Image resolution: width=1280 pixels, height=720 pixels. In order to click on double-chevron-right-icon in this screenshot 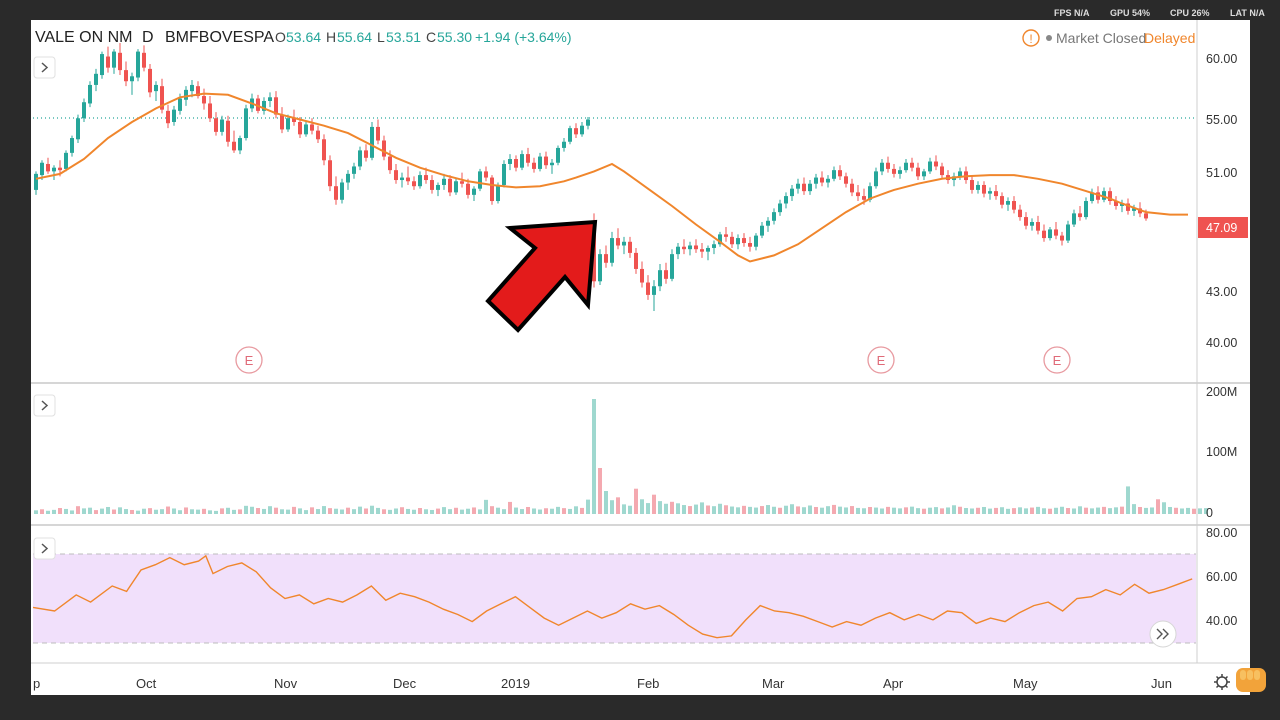, I will do `click(1163, 634)`.